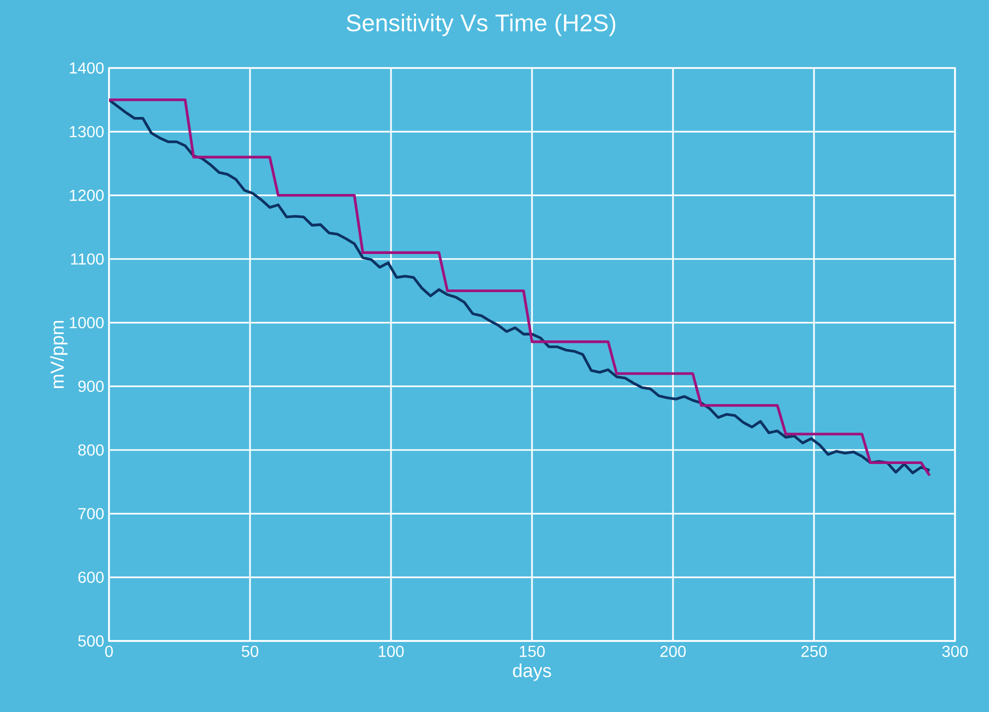 Image resolution: width=989 pixels, height=712 pixels. What do you see at coordinates (532, 652) in the screenshot?
I see `x-tick-label: 150` at bounding box center [532, 652].